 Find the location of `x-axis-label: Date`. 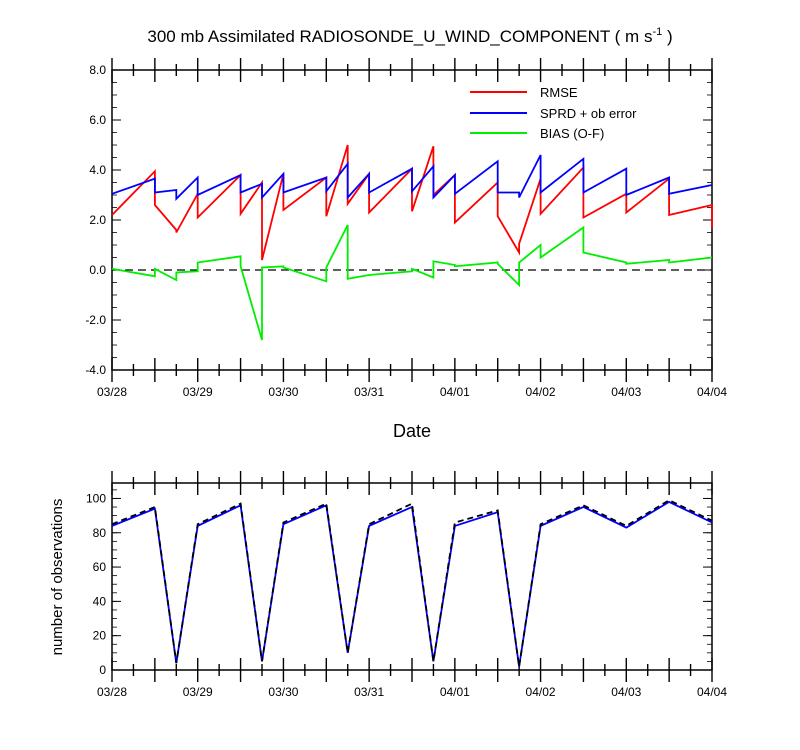

x-axis-label: Date is located at coordinates (412, 431).